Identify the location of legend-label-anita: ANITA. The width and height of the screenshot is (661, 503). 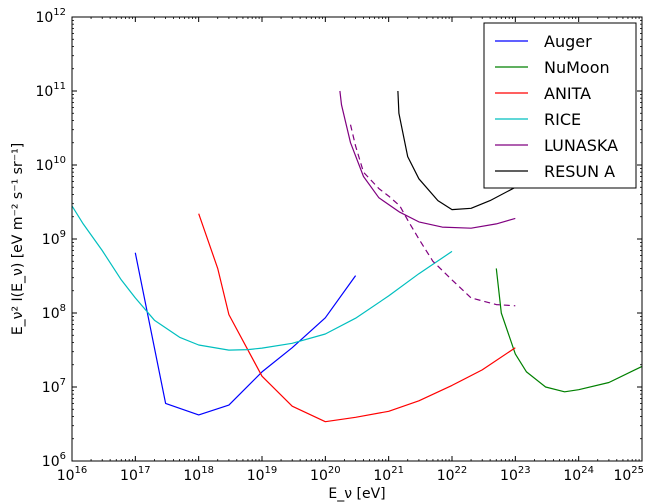
(567, 93).